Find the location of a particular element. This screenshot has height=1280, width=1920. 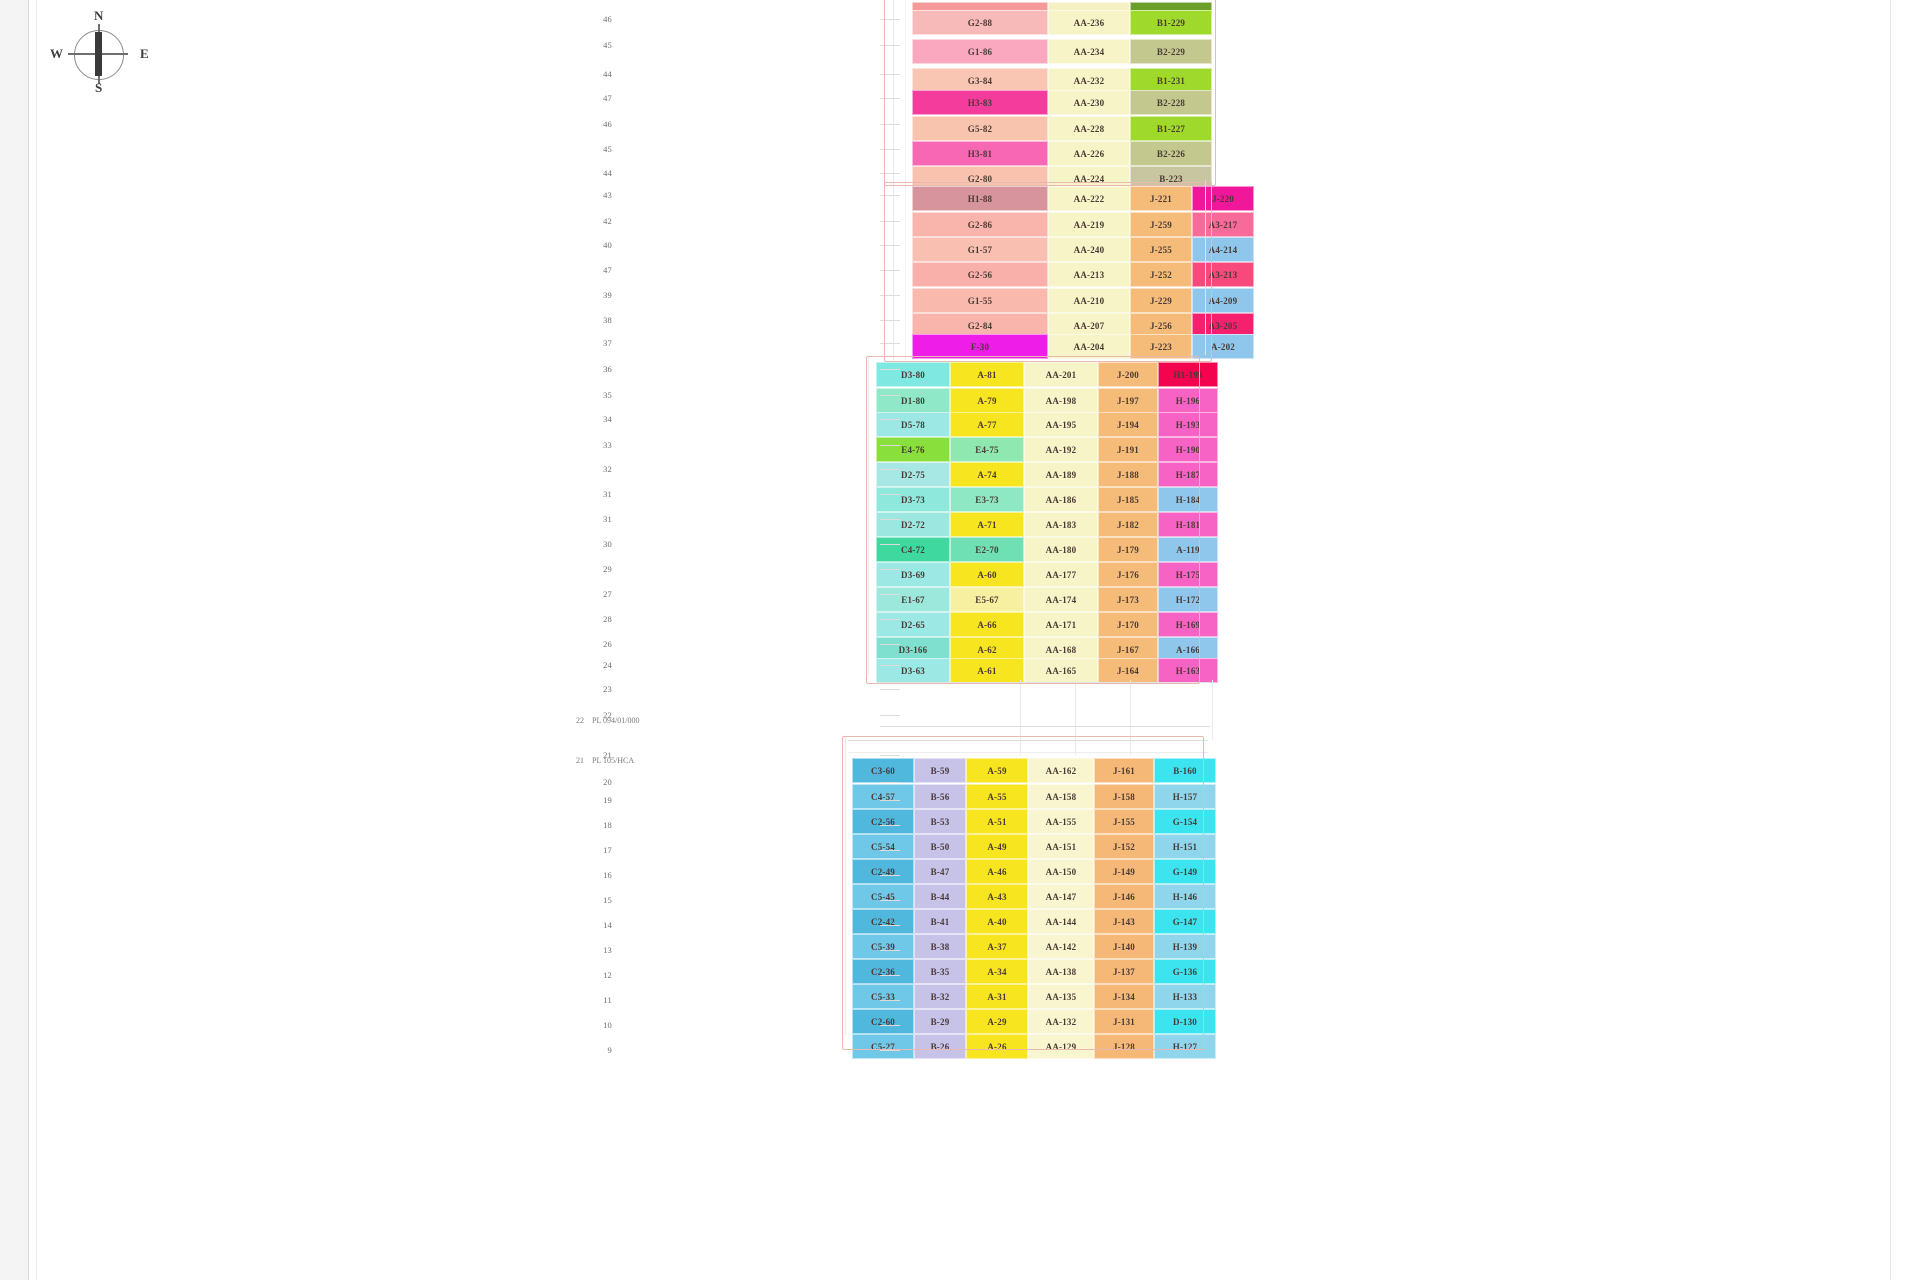

table-cell: H-175 is located at coordinates (1188, 574).